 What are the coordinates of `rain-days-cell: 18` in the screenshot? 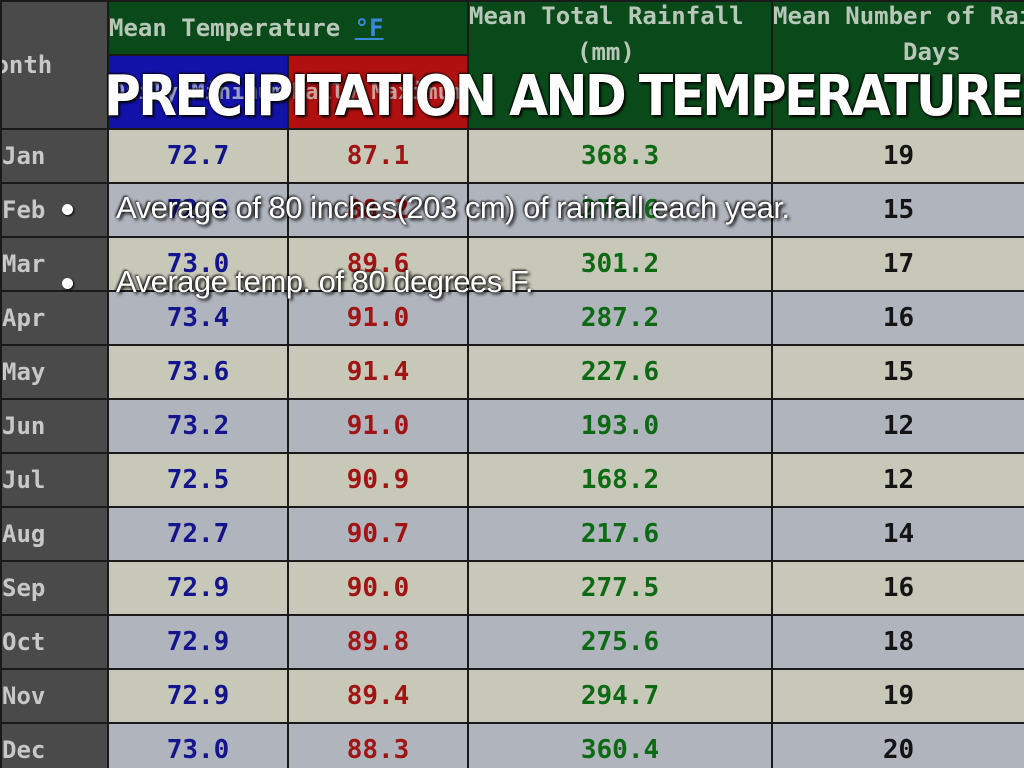 It's located at (897, 642).